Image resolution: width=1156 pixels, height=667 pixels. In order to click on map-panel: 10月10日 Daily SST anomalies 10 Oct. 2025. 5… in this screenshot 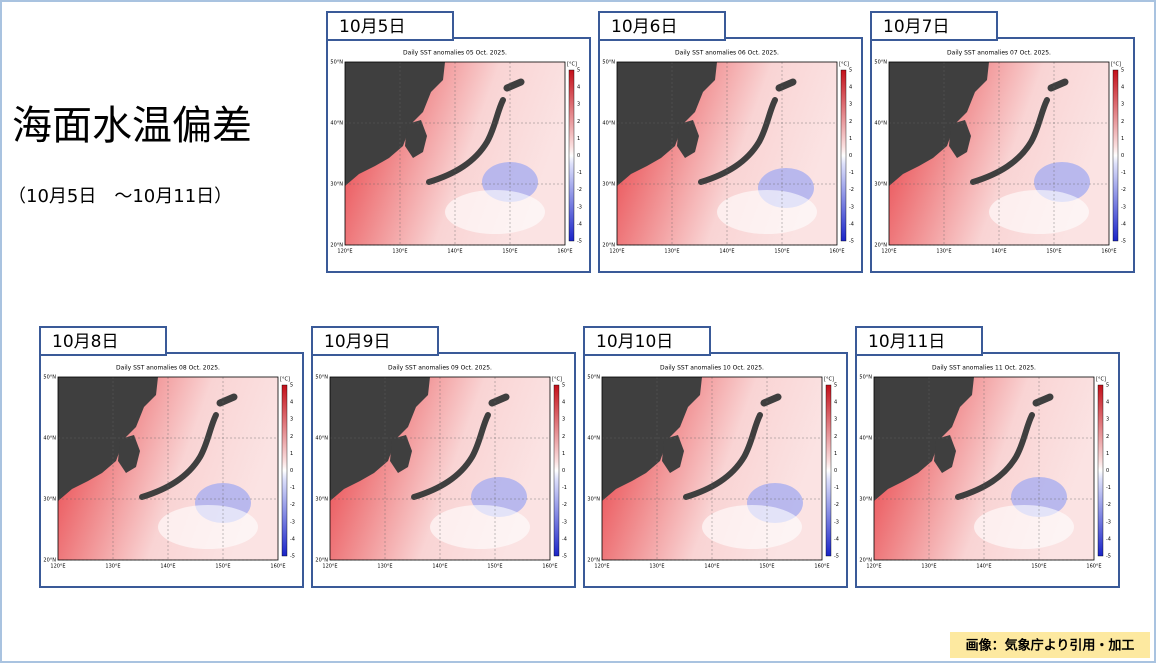, I will do `click(715, 457)`.